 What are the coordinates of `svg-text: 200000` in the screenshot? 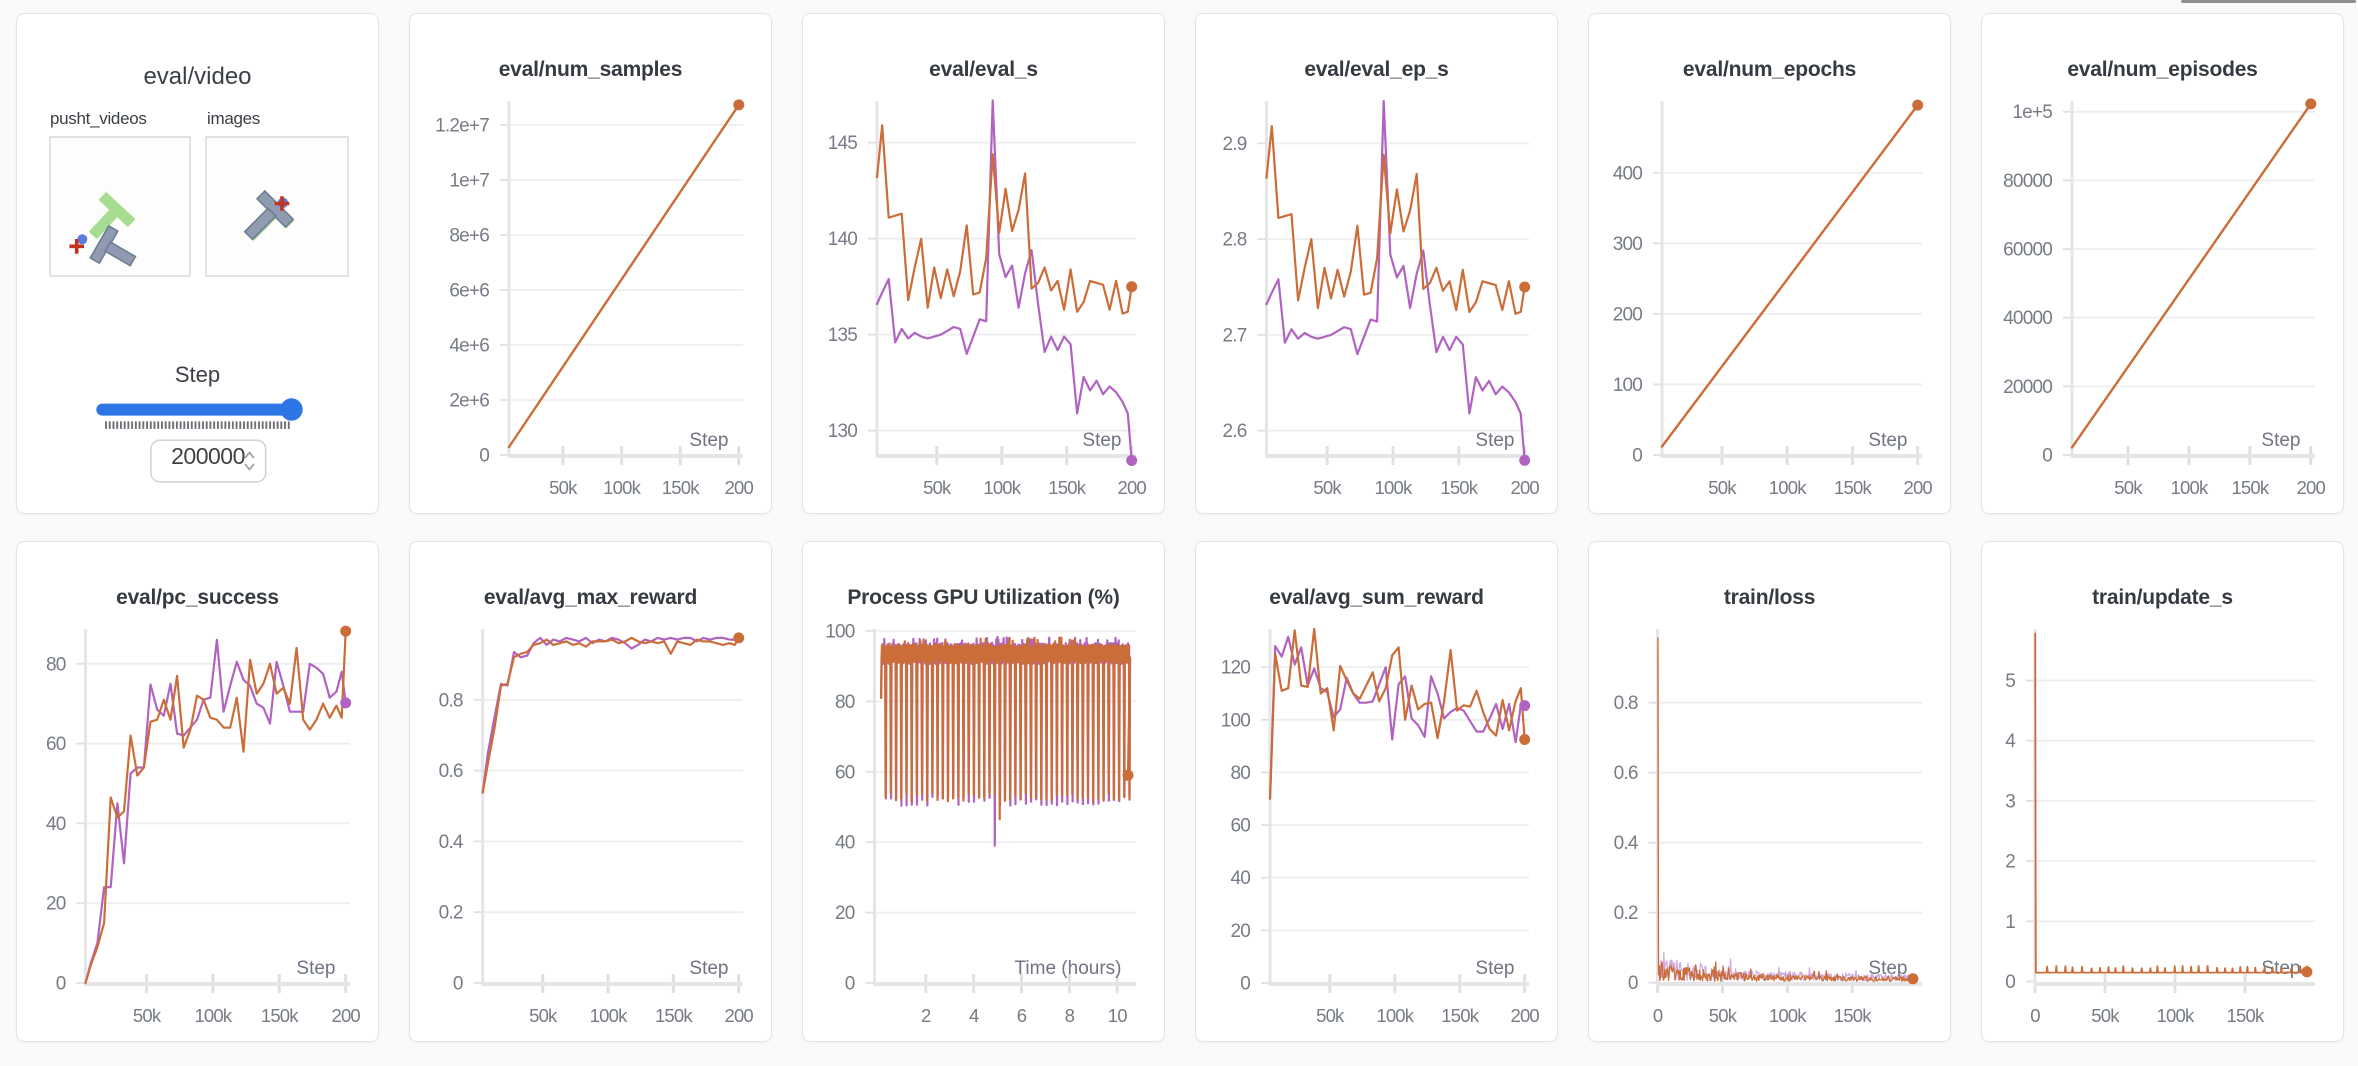 It's located at (208, 456).